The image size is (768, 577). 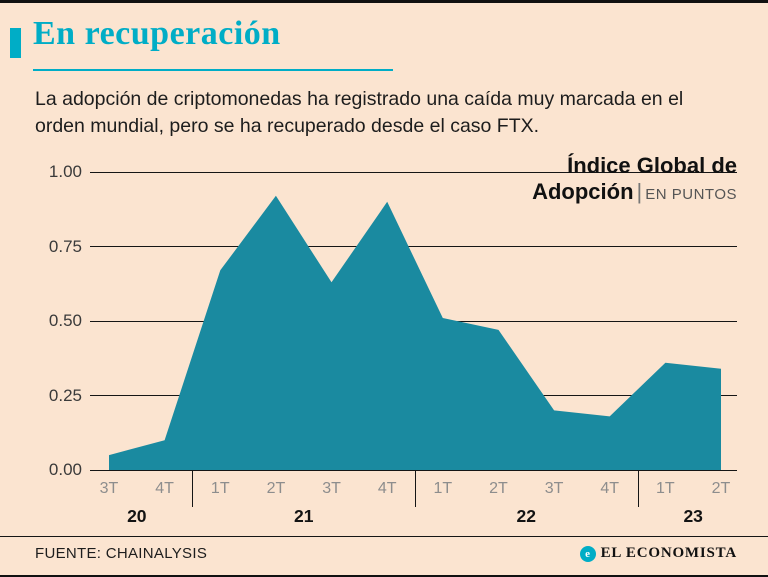 I want to click on year-label: 23, so click(x=693, y=516).